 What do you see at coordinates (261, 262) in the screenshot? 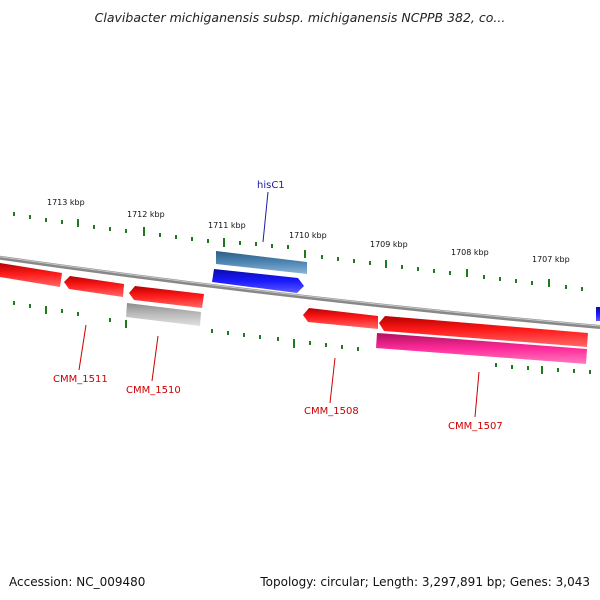
I see `gene-hisC1-feature` at bounding box center [261, 262].